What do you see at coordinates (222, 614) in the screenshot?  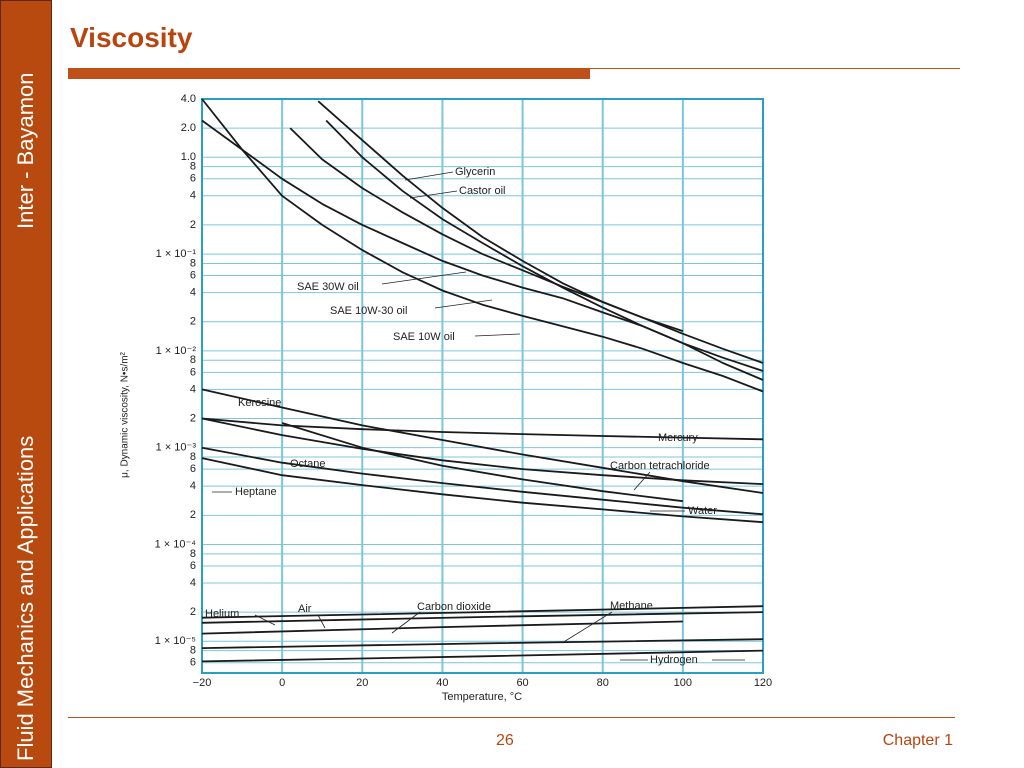 I see `series-label: Helium` at bounding box center [222, 614].